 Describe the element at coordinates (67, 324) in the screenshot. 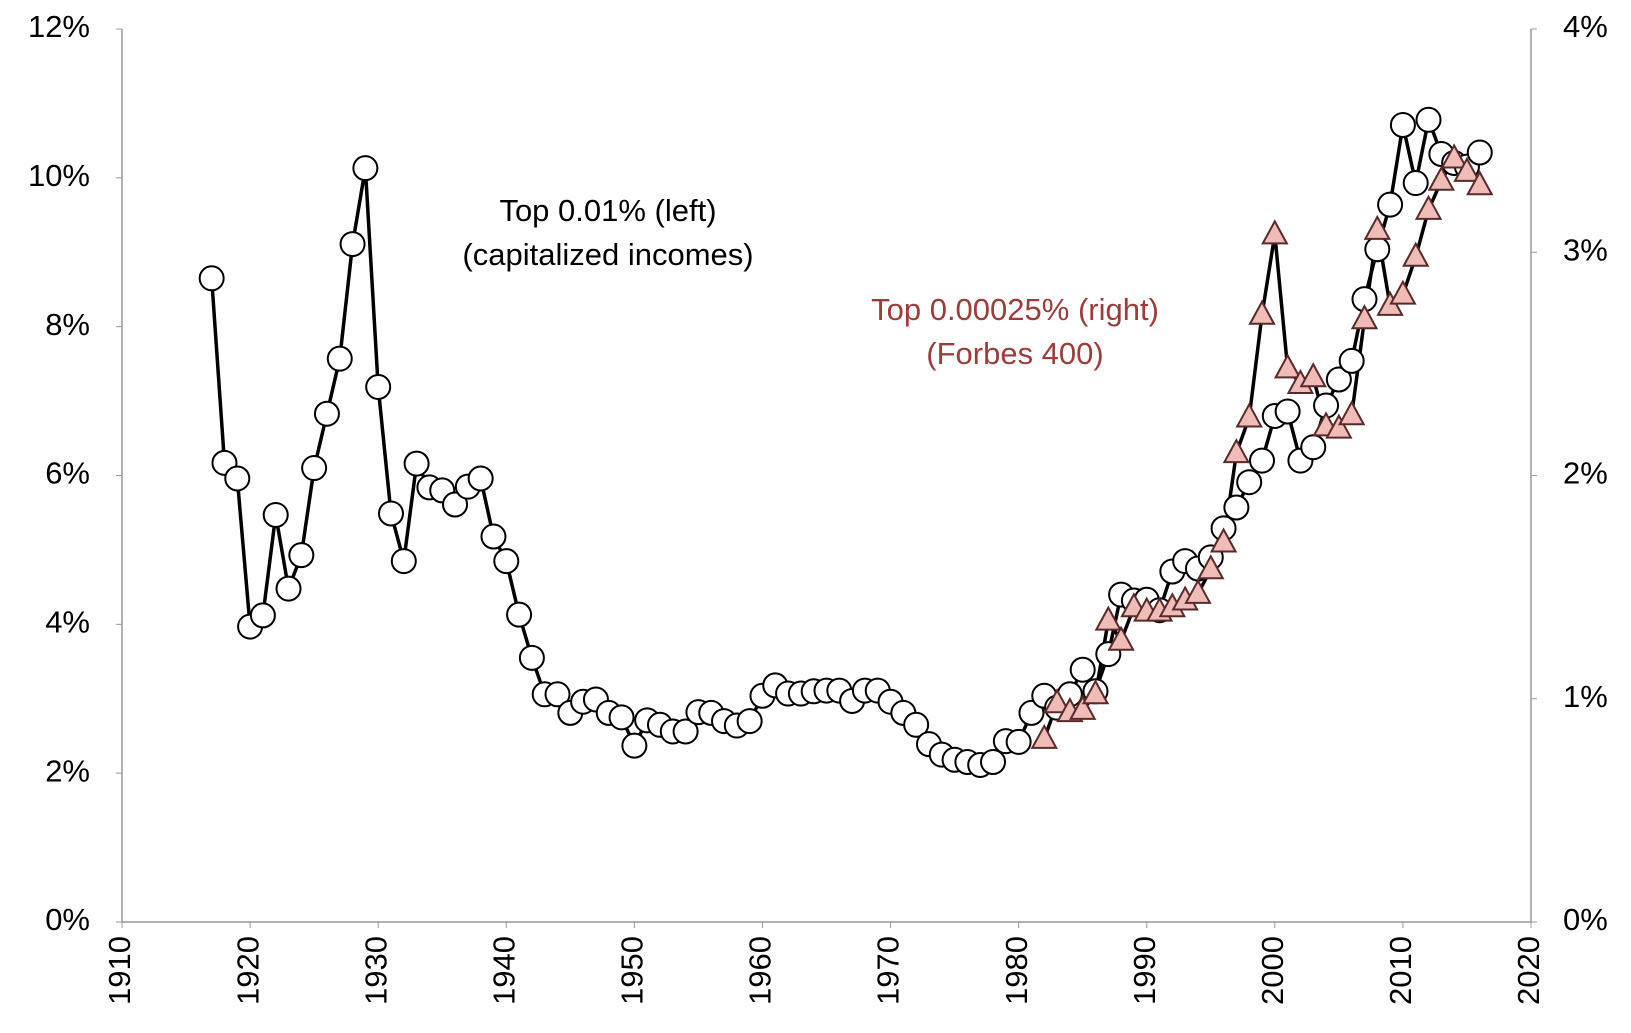

I see `y-tick-label: 8%` at that location.